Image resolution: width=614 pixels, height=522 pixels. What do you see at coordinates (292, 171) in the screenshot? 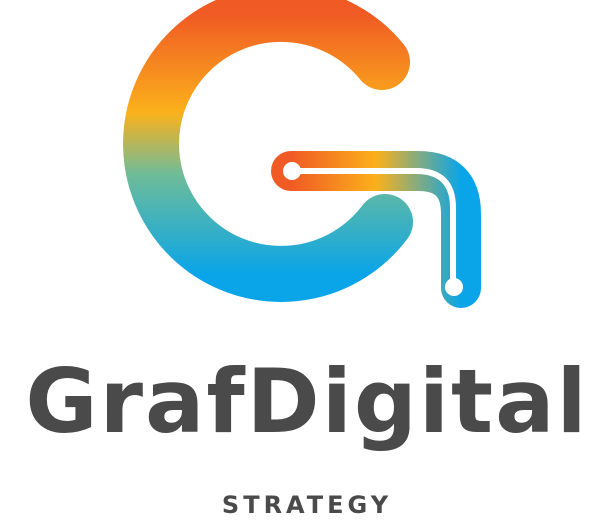
I see `circuit-node-left` at bounding box center [292, 171].